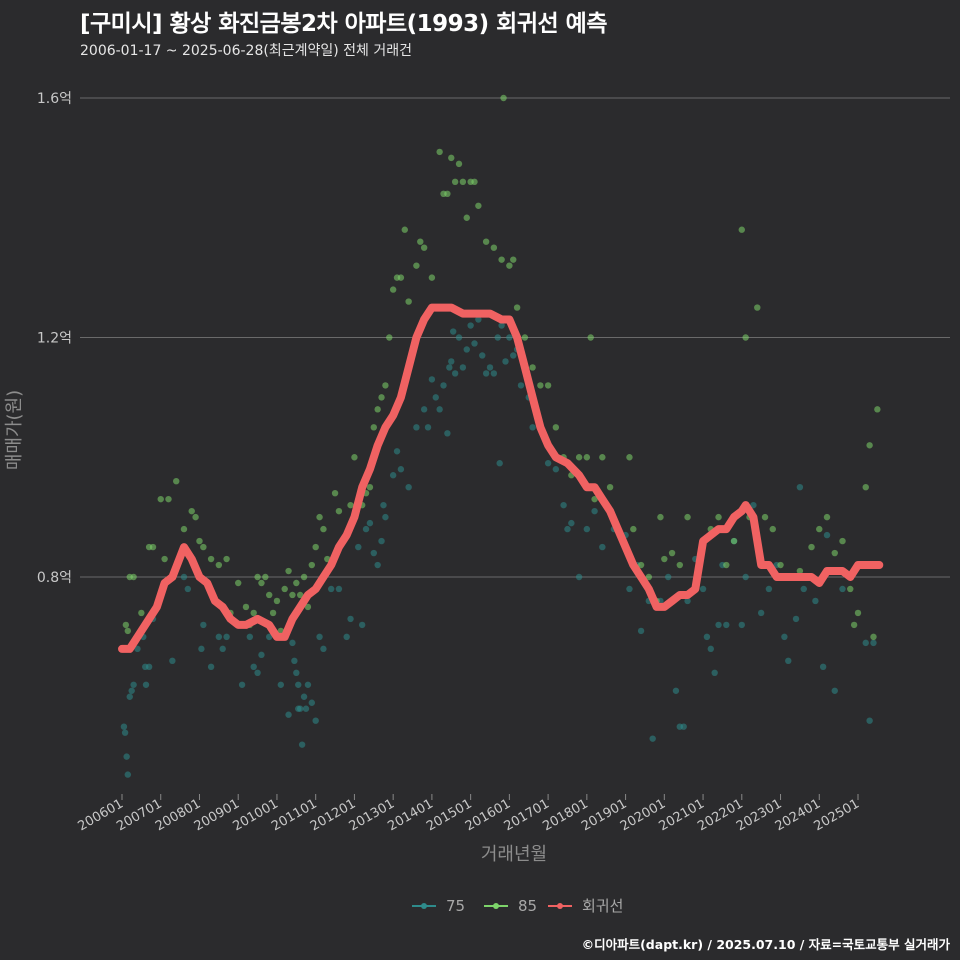  I want to click on chart-subtitle: 2006-01-17 ~ 2025-06-28(최근계약일) 전체 거래건, so click(246, 51).